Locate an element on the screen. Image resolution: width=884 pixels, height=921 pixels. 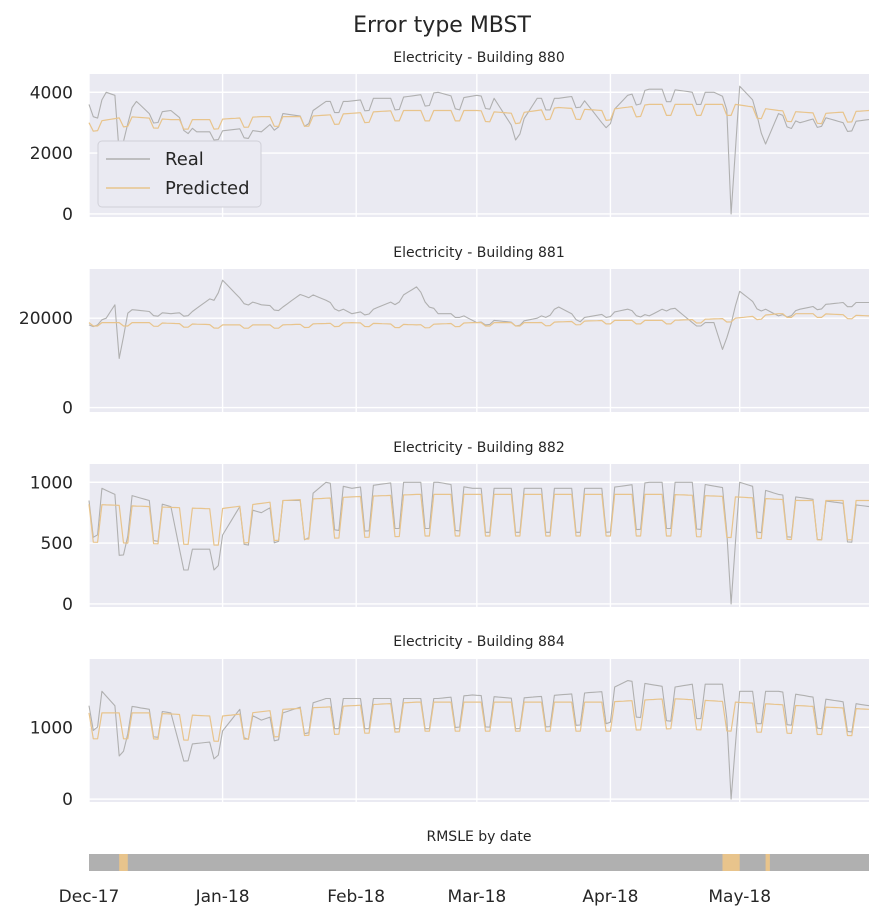
panel-882-yticks: 0 500 1000 is located at coordinates (51, 544).